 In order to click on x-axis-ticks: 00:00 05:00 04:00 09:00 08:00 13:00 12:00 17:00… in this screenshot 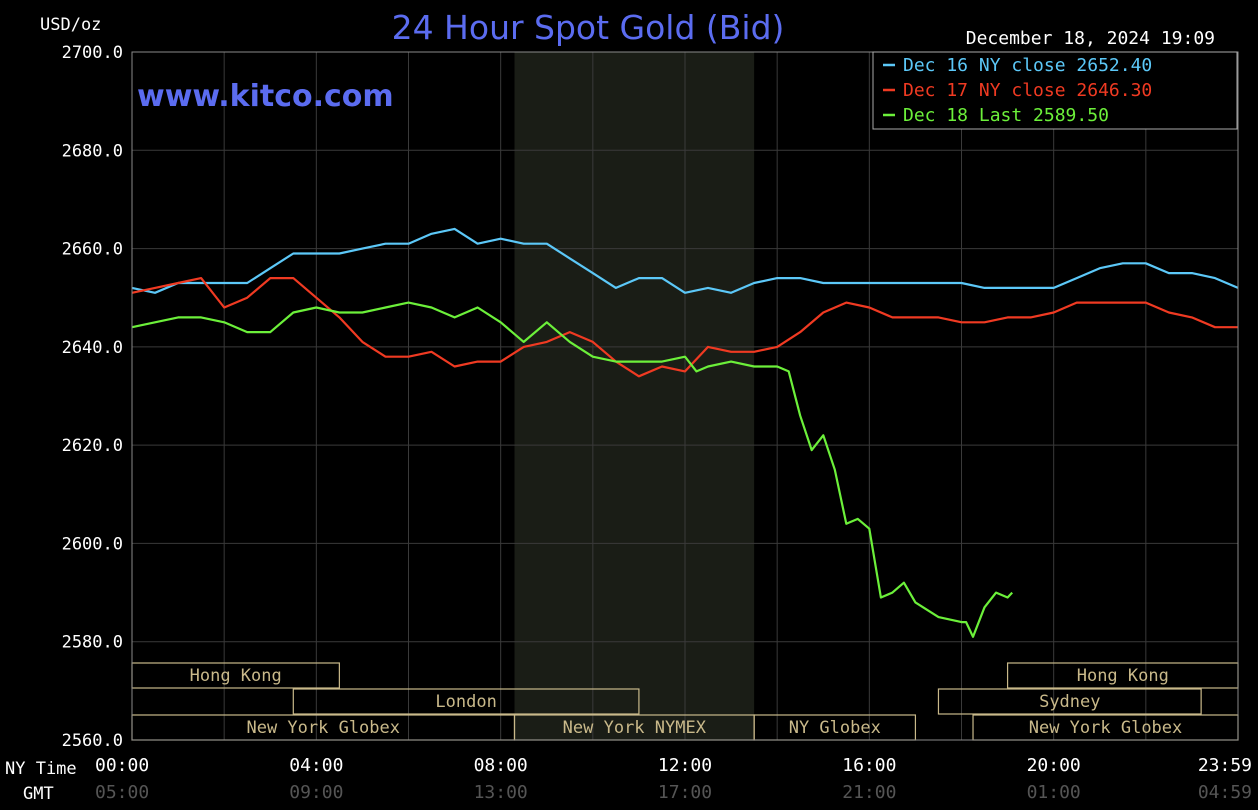, I will do `click(673, 779)`.